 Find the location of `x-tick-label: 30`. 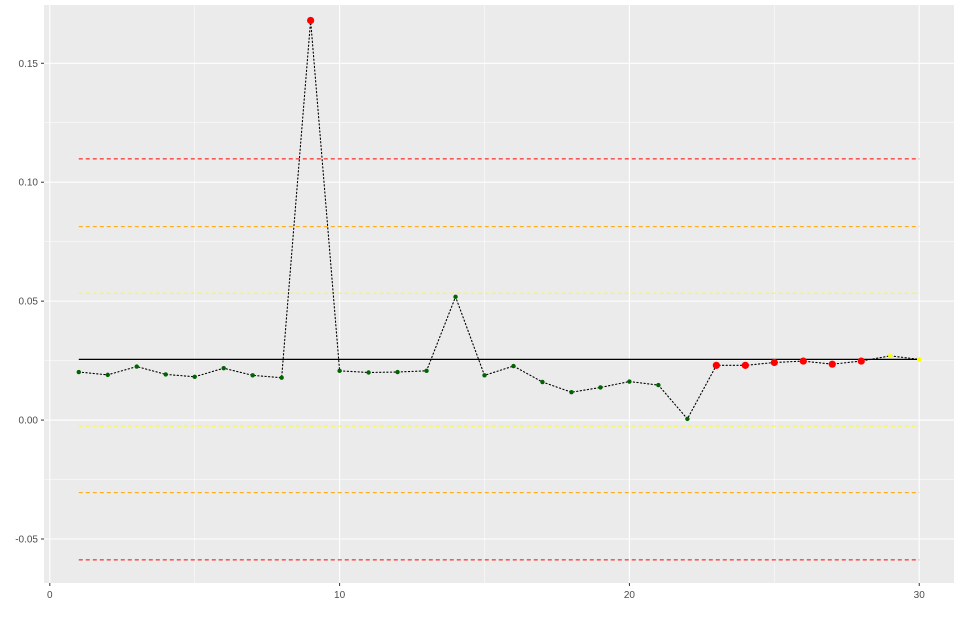

x-tick-label: 30 is located at coordinates (920, 595).